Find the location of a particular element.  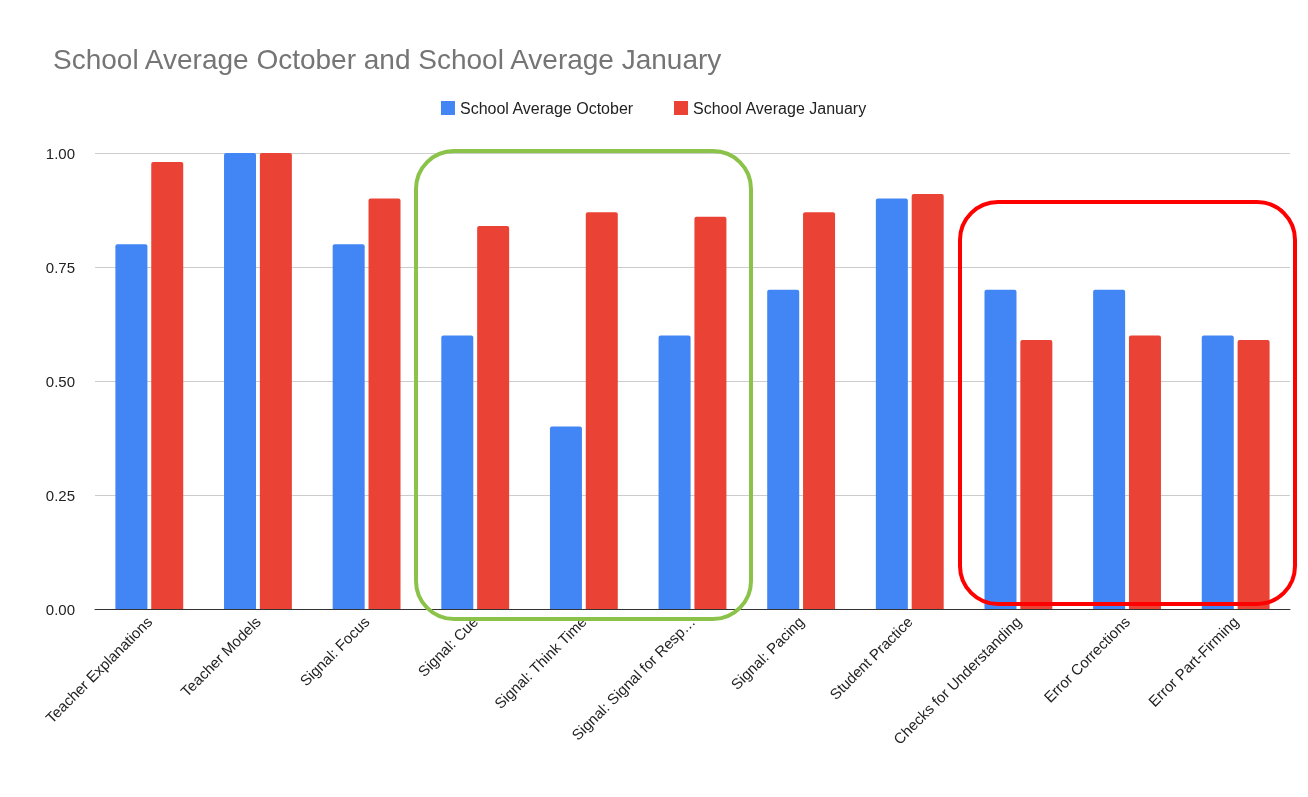

y-tick-label: 0.75 is located at coordinates (60, 267).